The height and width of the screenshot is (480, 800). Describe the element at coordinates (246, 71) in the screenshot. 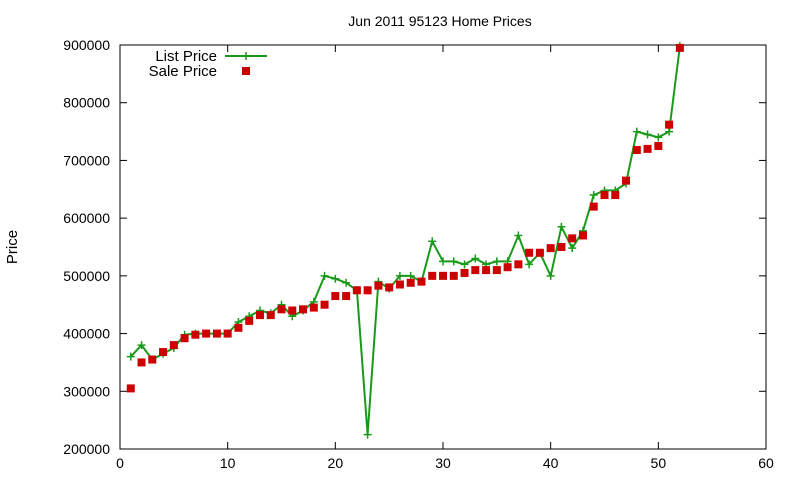

I see `legend-swatch-sale-price` at that location.